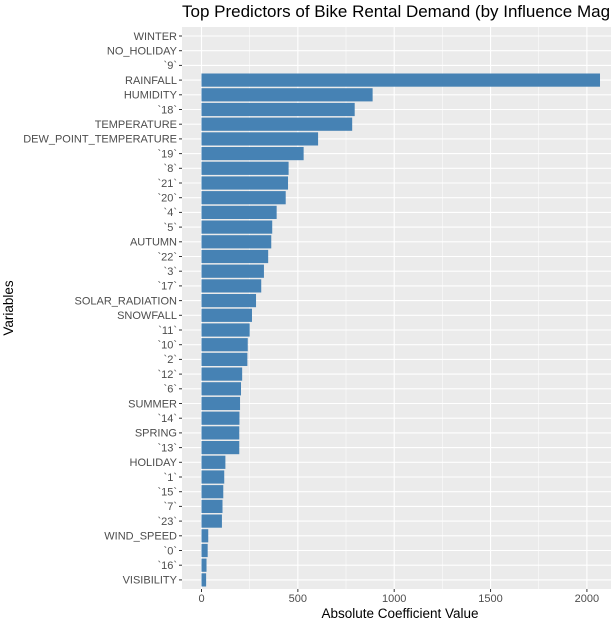 This screenshot has height=620, width=611. Describe the element at coordinates (155, 37) in the screenshot. I see `y-tick-label: WINTER` at that location.